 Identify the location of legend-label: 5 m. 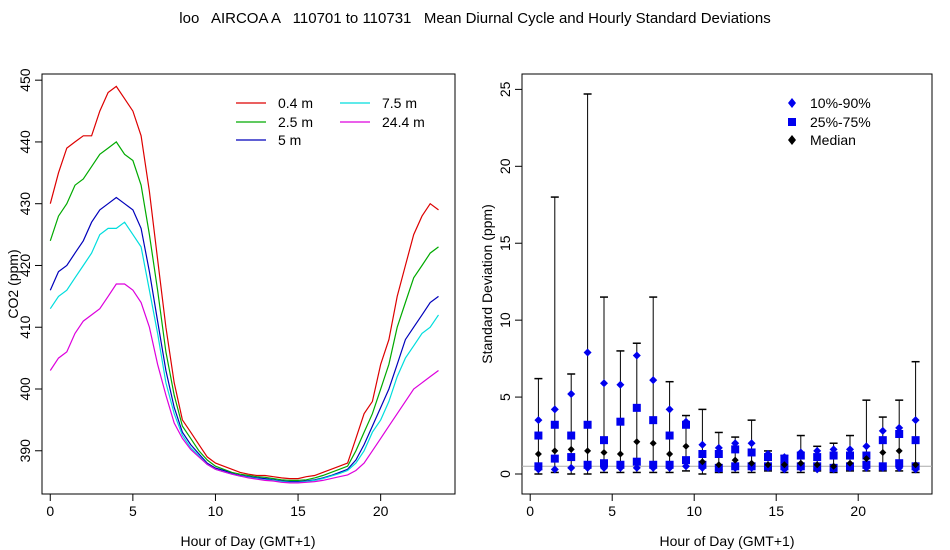
(289, 140).